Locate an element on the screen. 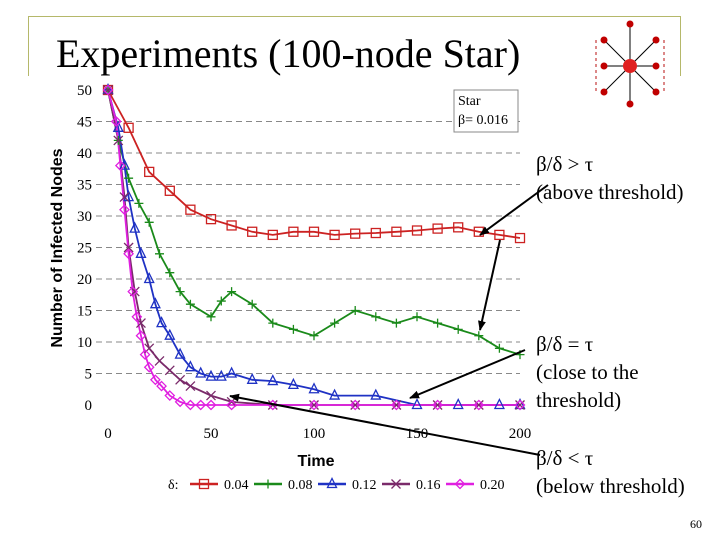 Image resolution: width=720 pixels, height=540 pixels. annotation-close-line-3: threshold) is located at coordinates (579, 400).